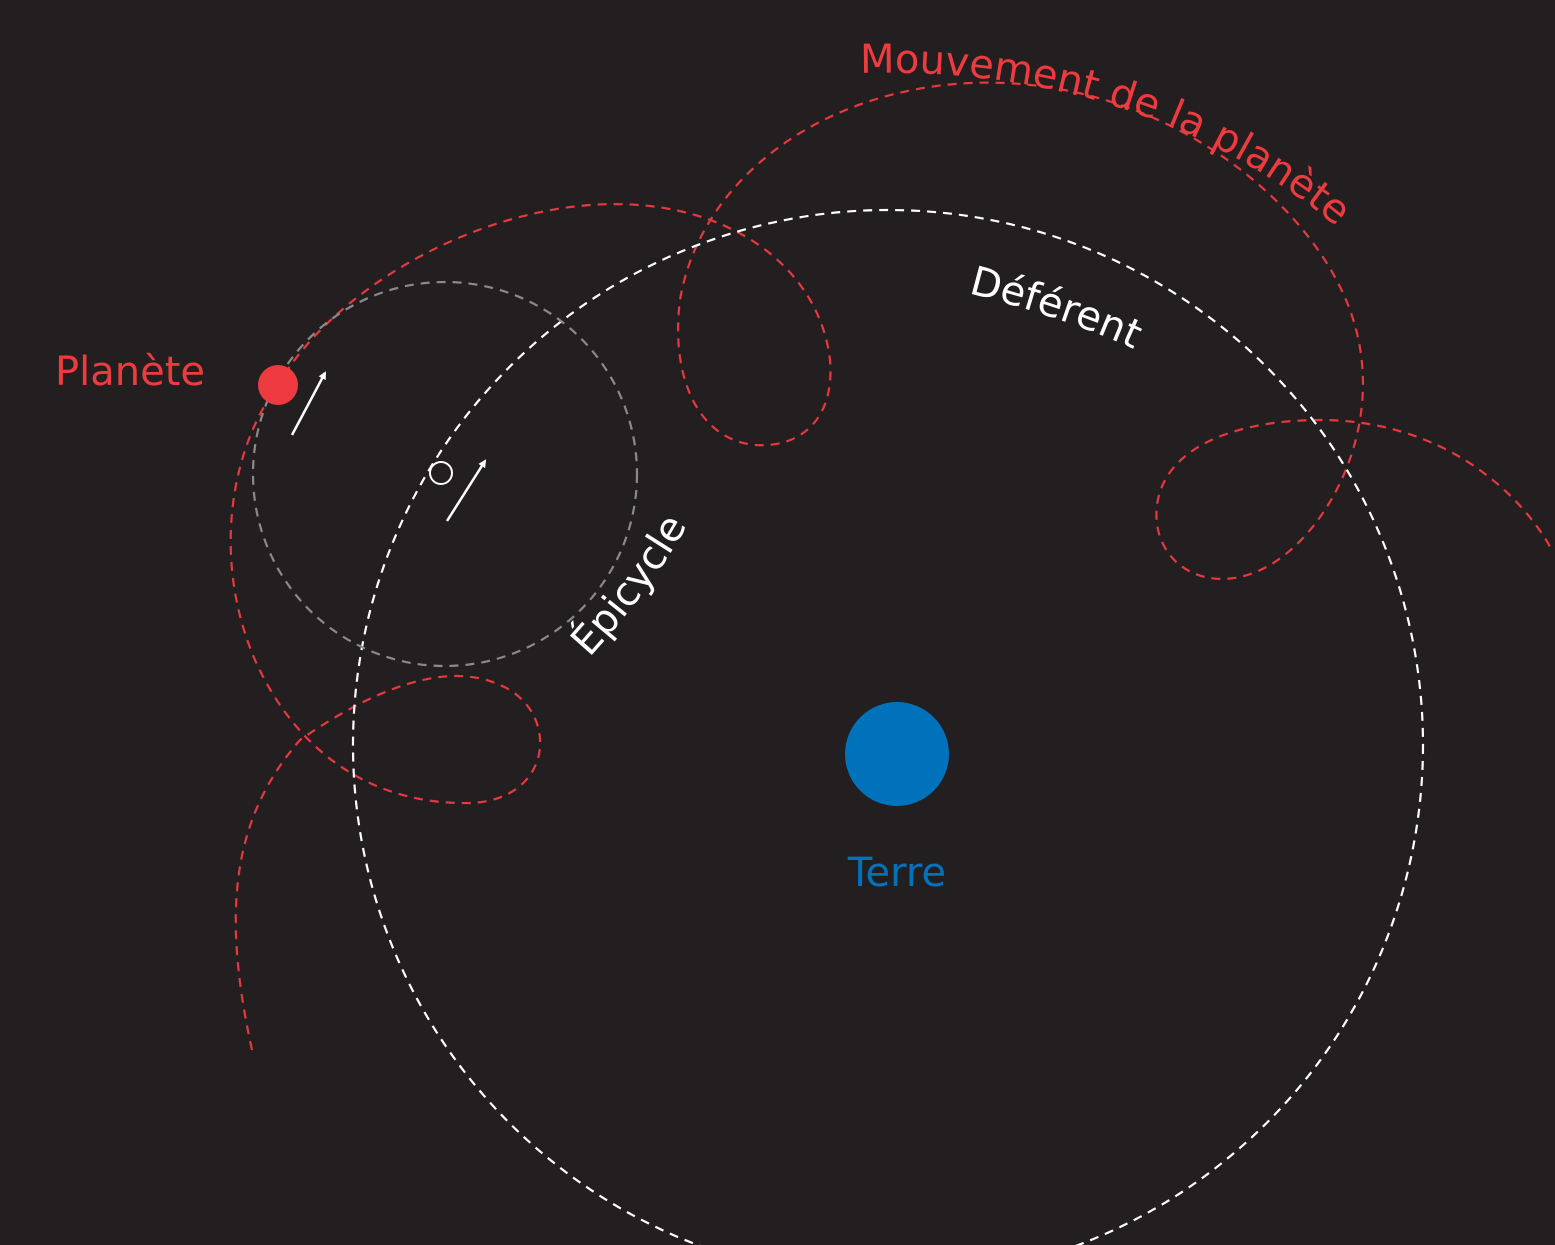  Describe the element at coordinates (441, 473) in the screenshot. I see `epicycle-center-icon` at that location.